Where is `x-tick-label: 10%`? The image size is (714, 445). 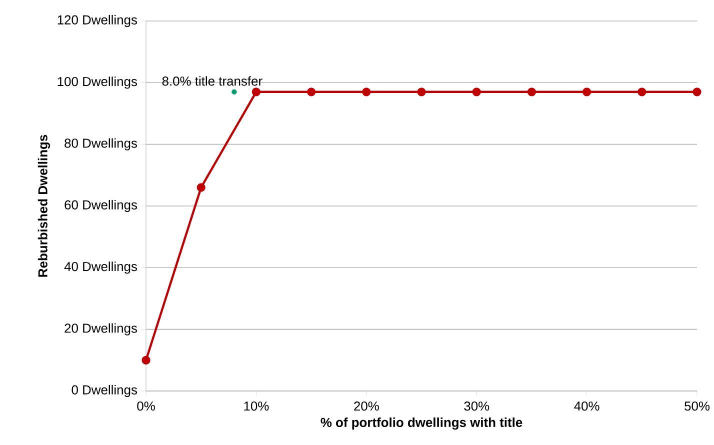
x-tick-label: 10% is located at coordinates (256, 406).